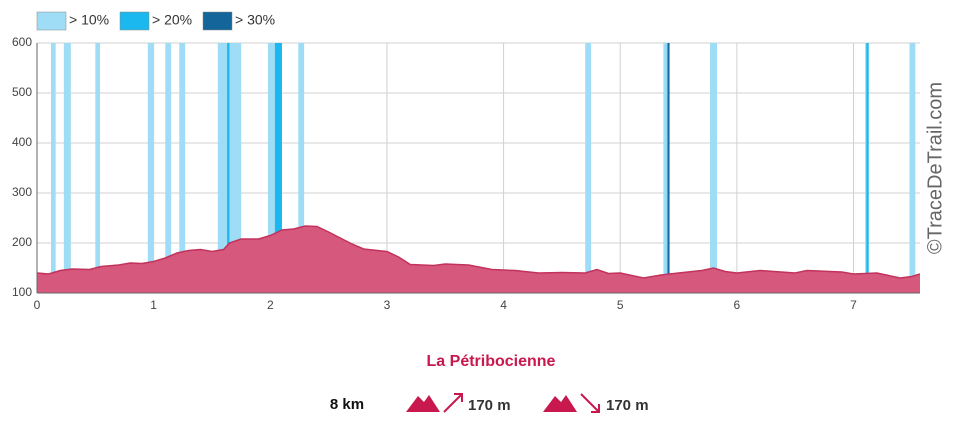 This screenshot has height=431, width=957. I want to click on legend-label: > 10%, so click(89, 20).